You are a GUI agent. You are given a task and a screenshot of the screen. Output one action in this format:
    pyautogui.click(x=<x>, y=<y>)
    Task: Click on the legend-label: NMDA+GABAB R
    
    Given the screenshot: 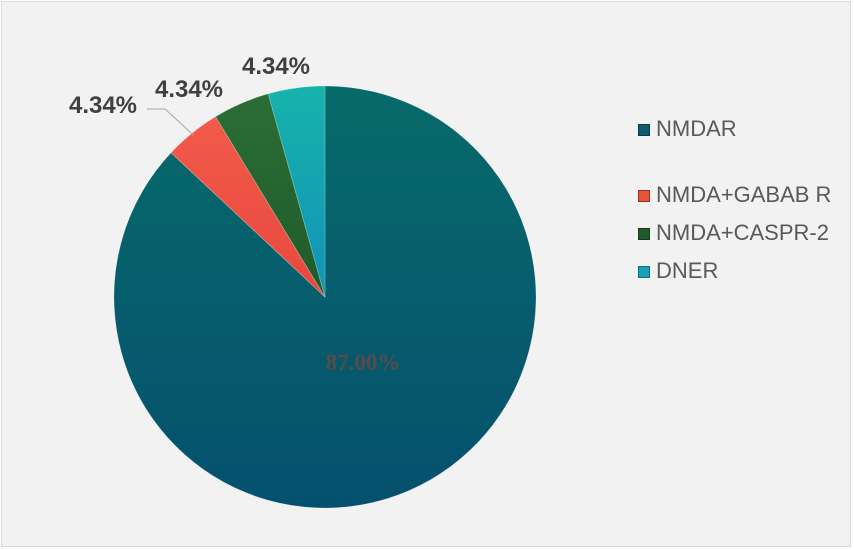 What is the action you would take?
    pyautogui.click(x=744, y=194)
    